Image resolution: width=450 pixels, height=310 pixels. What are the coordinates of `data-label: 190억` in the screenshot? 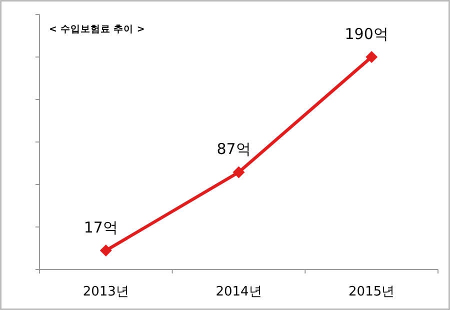 It's located at (366, 34).